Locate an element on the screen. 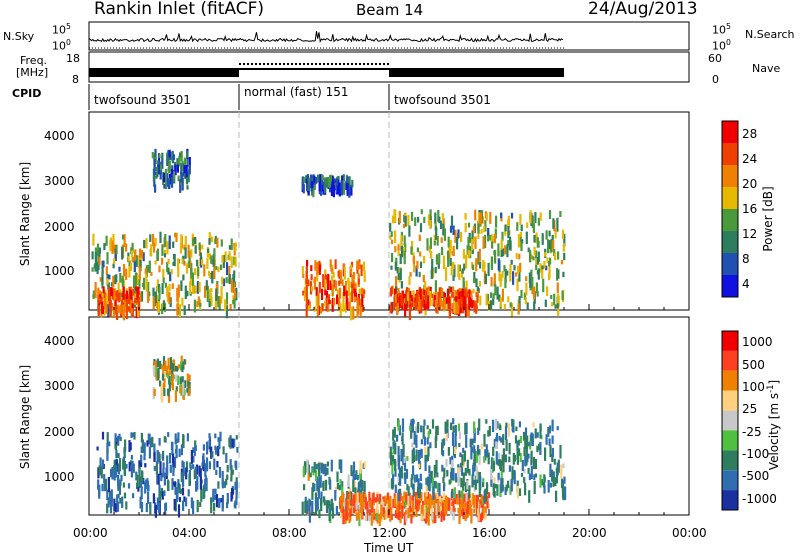 Image resolution: width=800 pixels, height=555 pixels. xtick-1: 04:00 is located at coordinates (189, 533).